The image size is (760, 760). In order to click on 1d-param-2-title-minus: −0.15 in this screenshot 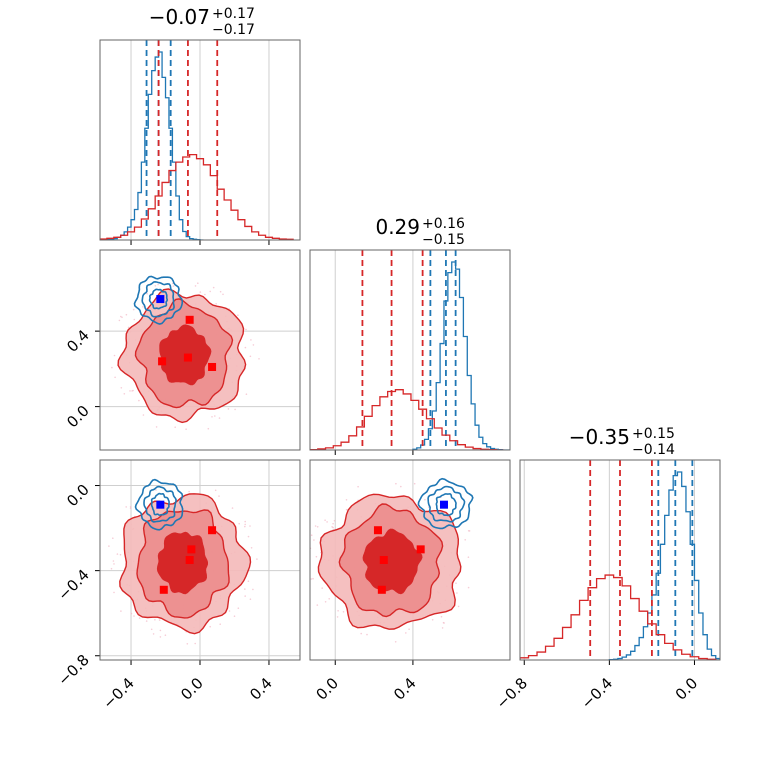, I will do `click(443, 240)`.